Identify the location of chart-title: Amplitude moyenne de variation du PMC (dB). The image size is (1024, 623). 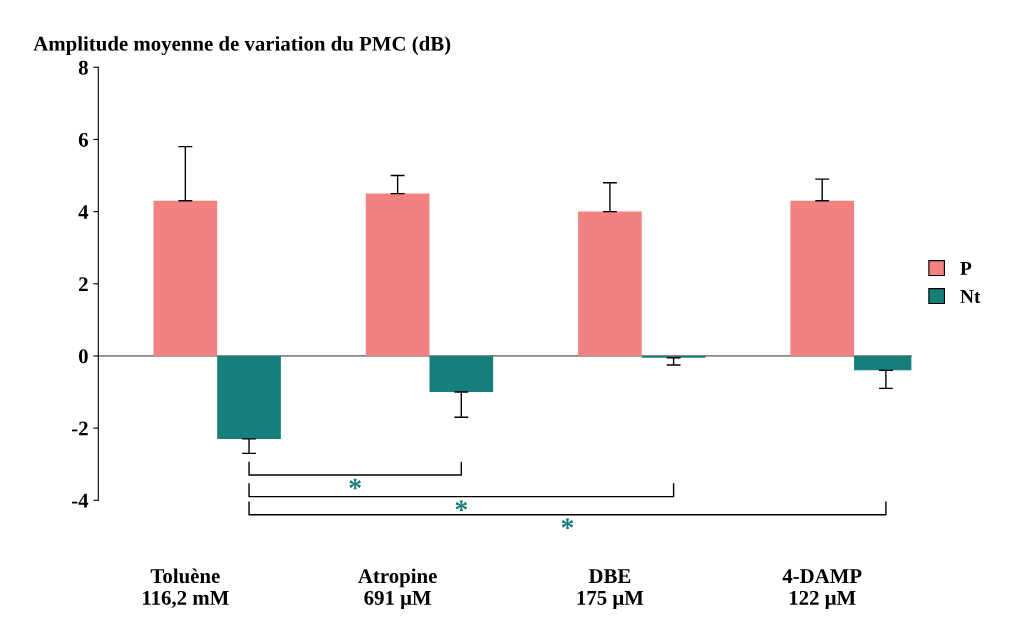
(242, 46).